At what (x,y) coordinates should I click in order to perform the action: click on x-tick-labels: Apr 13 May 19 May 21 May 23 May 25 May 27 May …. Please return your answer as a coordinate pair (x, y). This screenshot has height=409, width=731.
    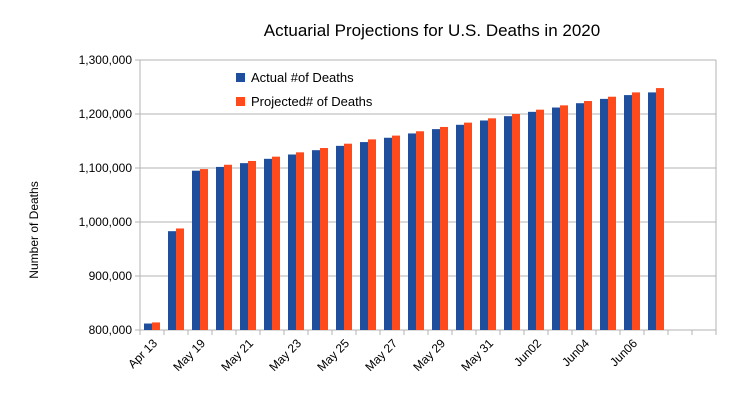
    Looking at the image, I should click on (382, 355).